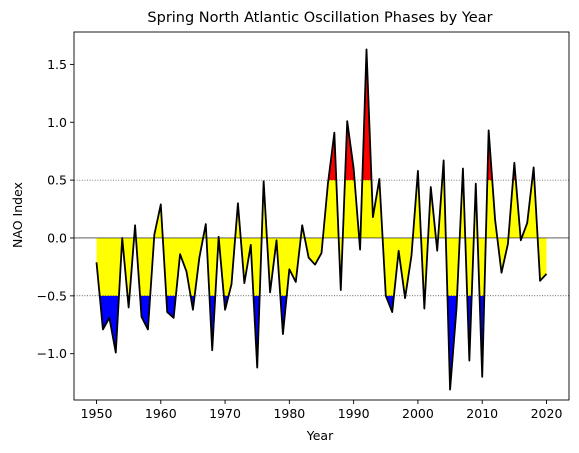 The image size is (579, 453). What do you see at coordinates (57, 122) in the screenshot?
I see `y-tick-label: 1.0` at bounding box center [57, 122].